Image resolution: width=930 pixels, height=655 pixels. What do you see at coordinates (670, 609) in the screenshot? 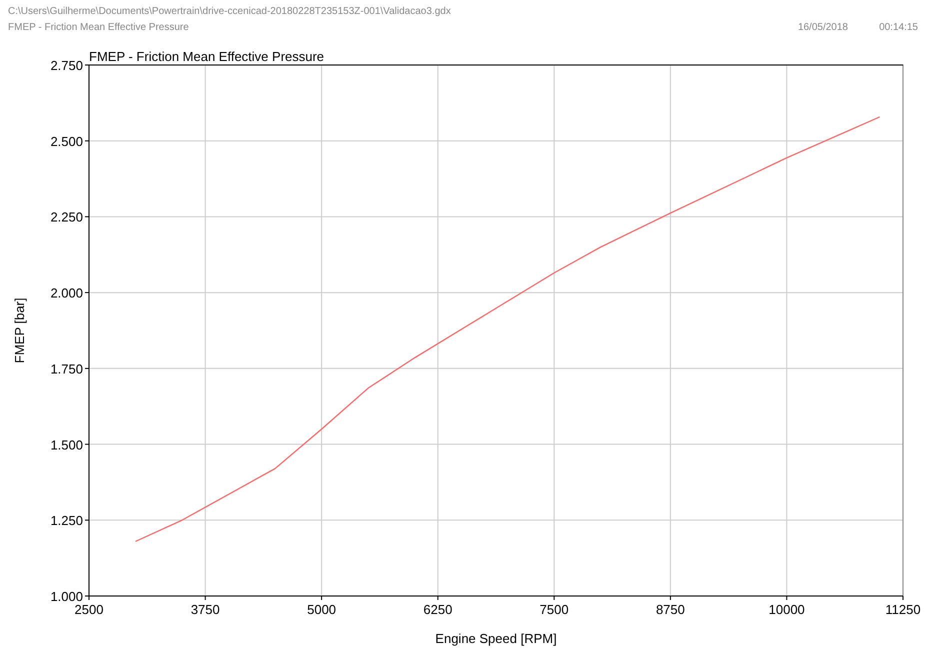
I see `x-tick-label: 8750` at bounding box center [670, 609].